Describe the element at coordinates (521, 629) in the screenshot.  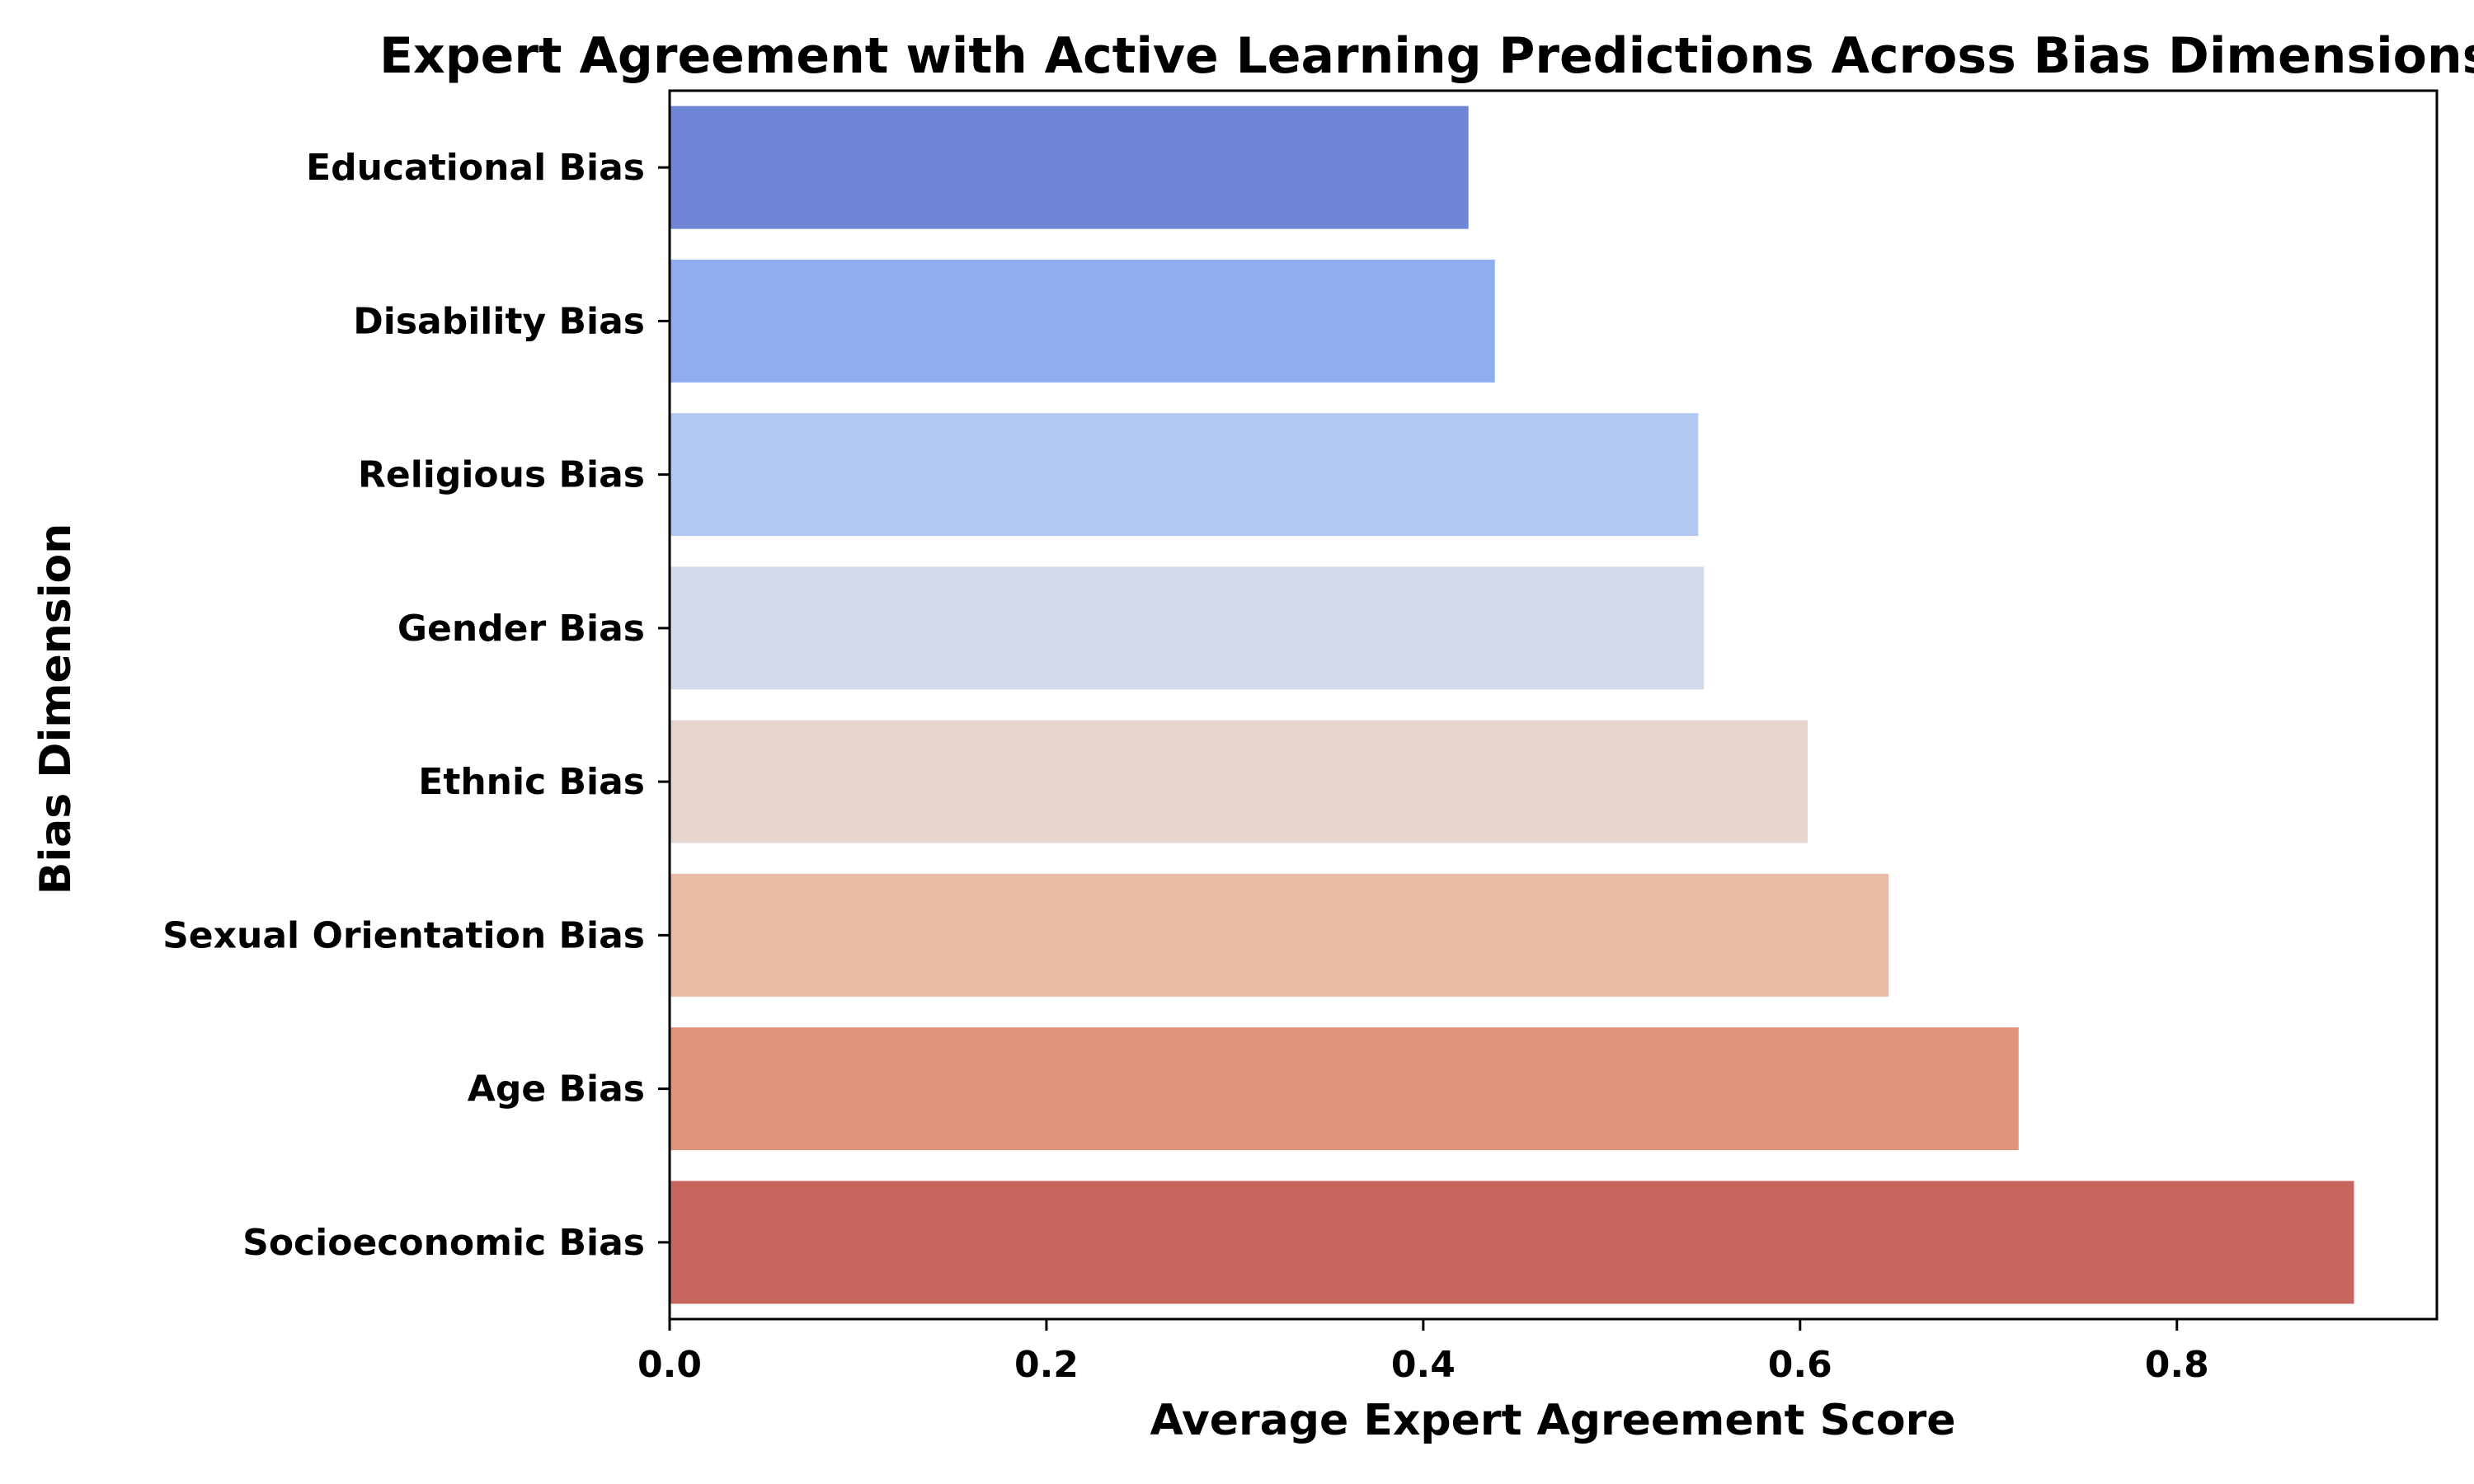
I see `y-tick-label: Gender Bias` at that location.